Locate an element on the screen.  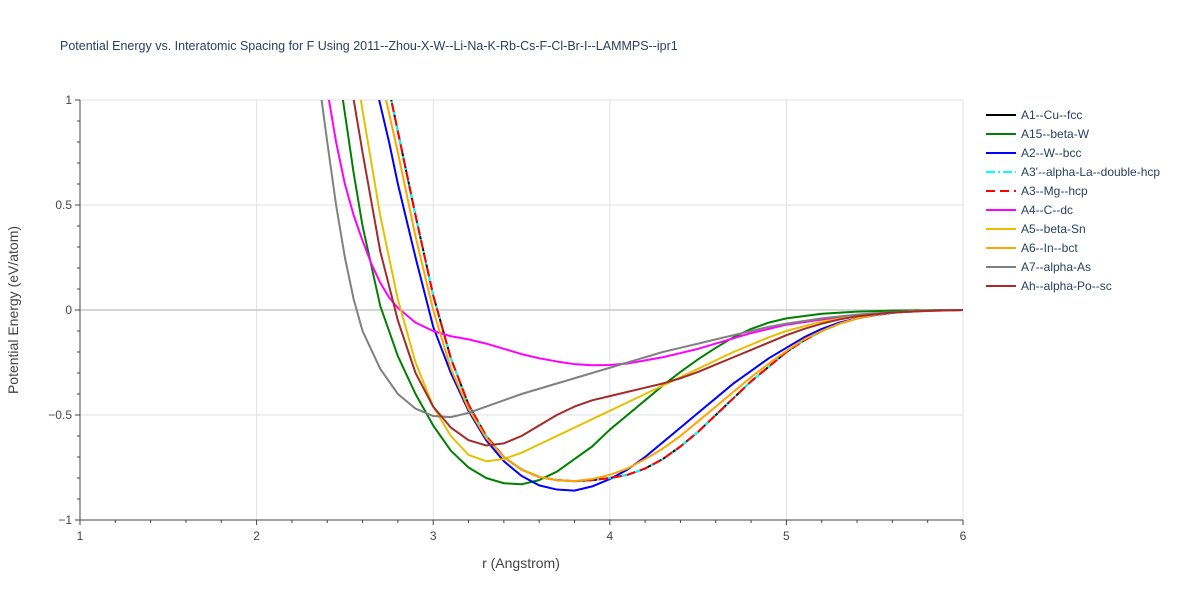
y-axis-title: Potential Energy (eV/atom) is located at coordinates (13, 310).